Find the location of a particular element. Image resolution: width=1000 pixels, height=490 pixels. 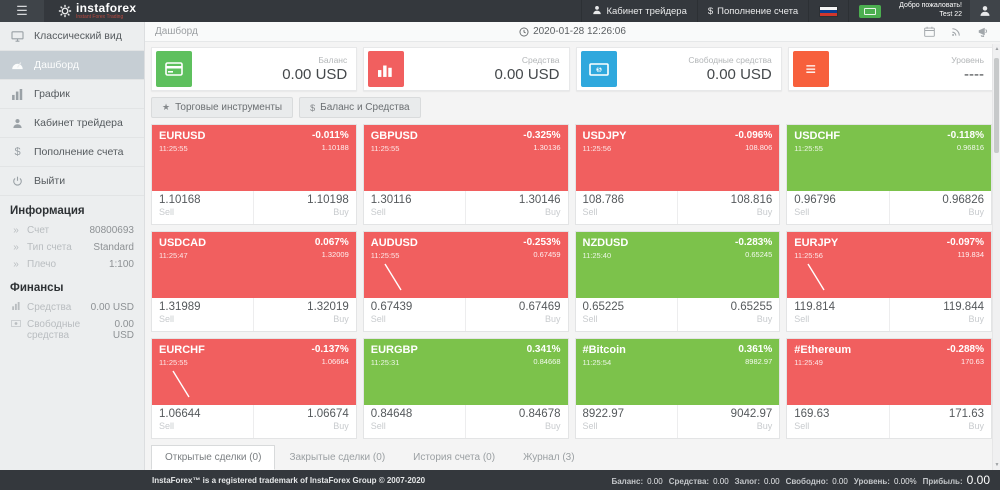

instrument-symbol: EURUSD is located at coordinates (182, 136).